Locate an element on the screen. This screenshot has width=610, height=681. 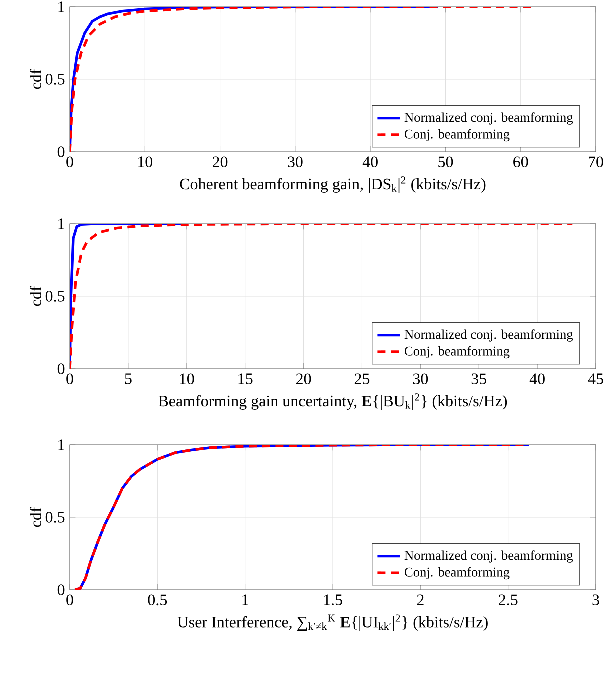
x-tick-label: 2.5 is located at coordinates (508, 600).